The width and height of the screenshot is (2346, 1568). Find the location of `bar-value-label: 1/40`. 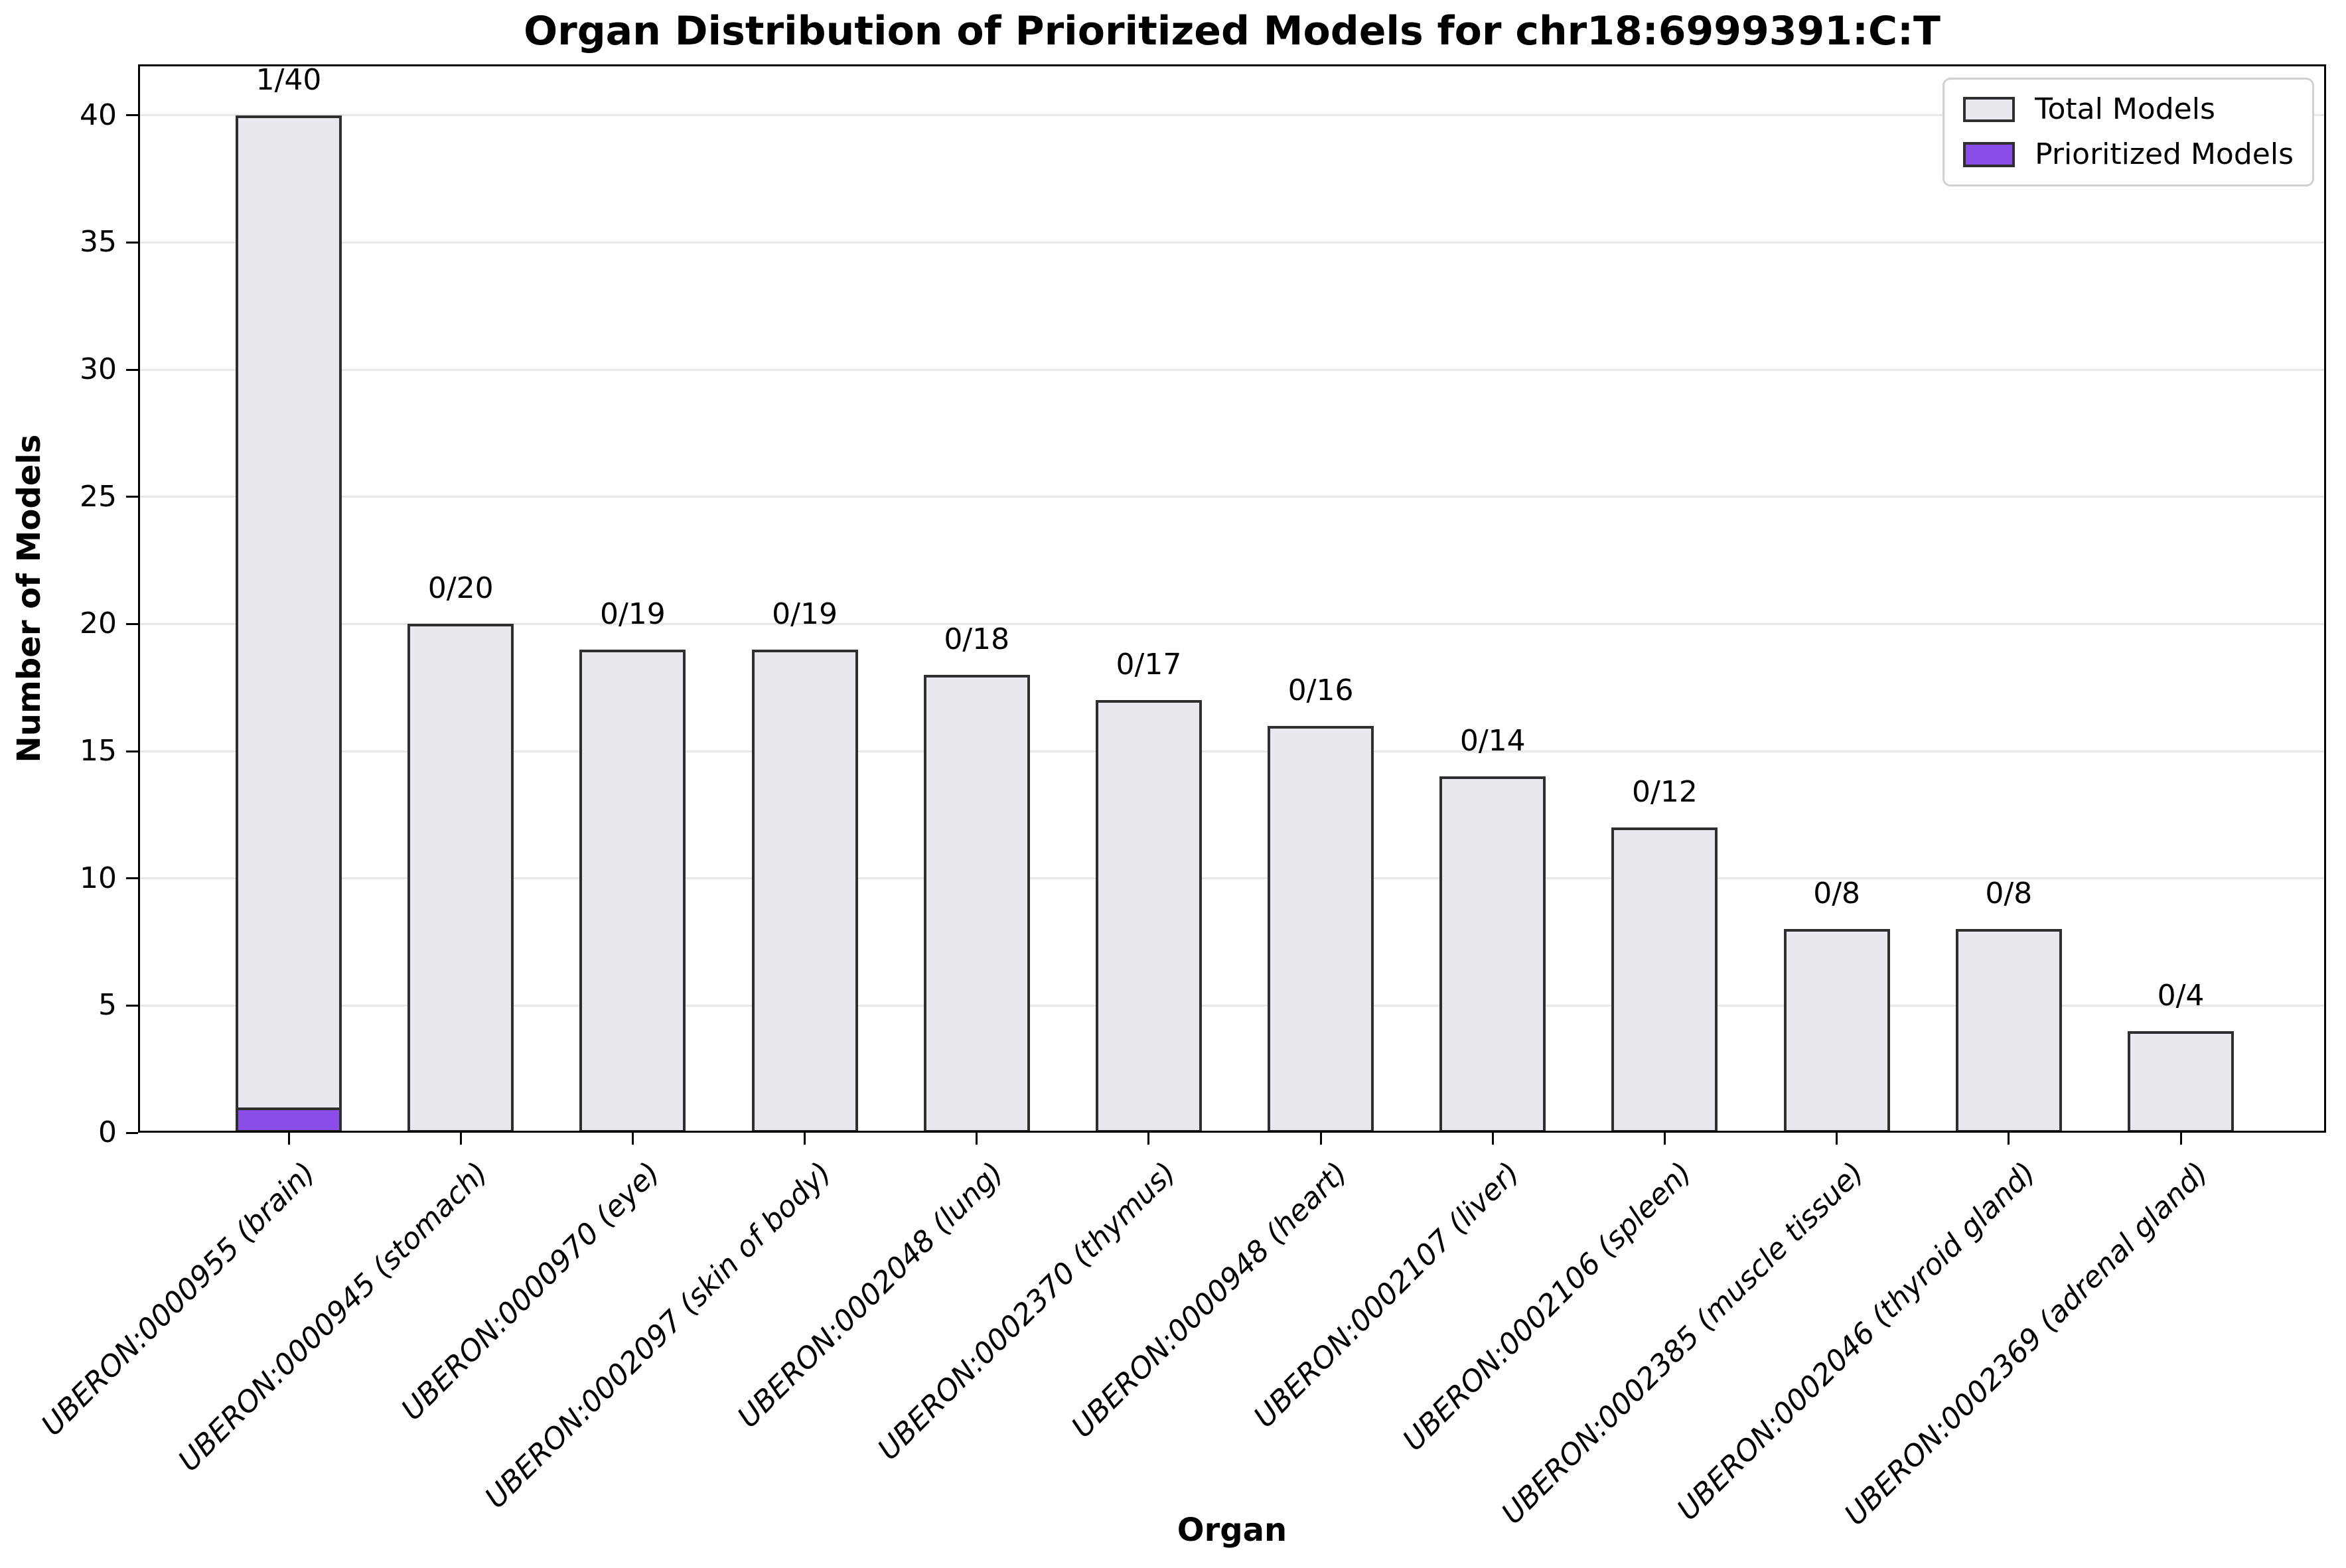

bar-value-label: 1/40 is located at coordinates (289, 79).